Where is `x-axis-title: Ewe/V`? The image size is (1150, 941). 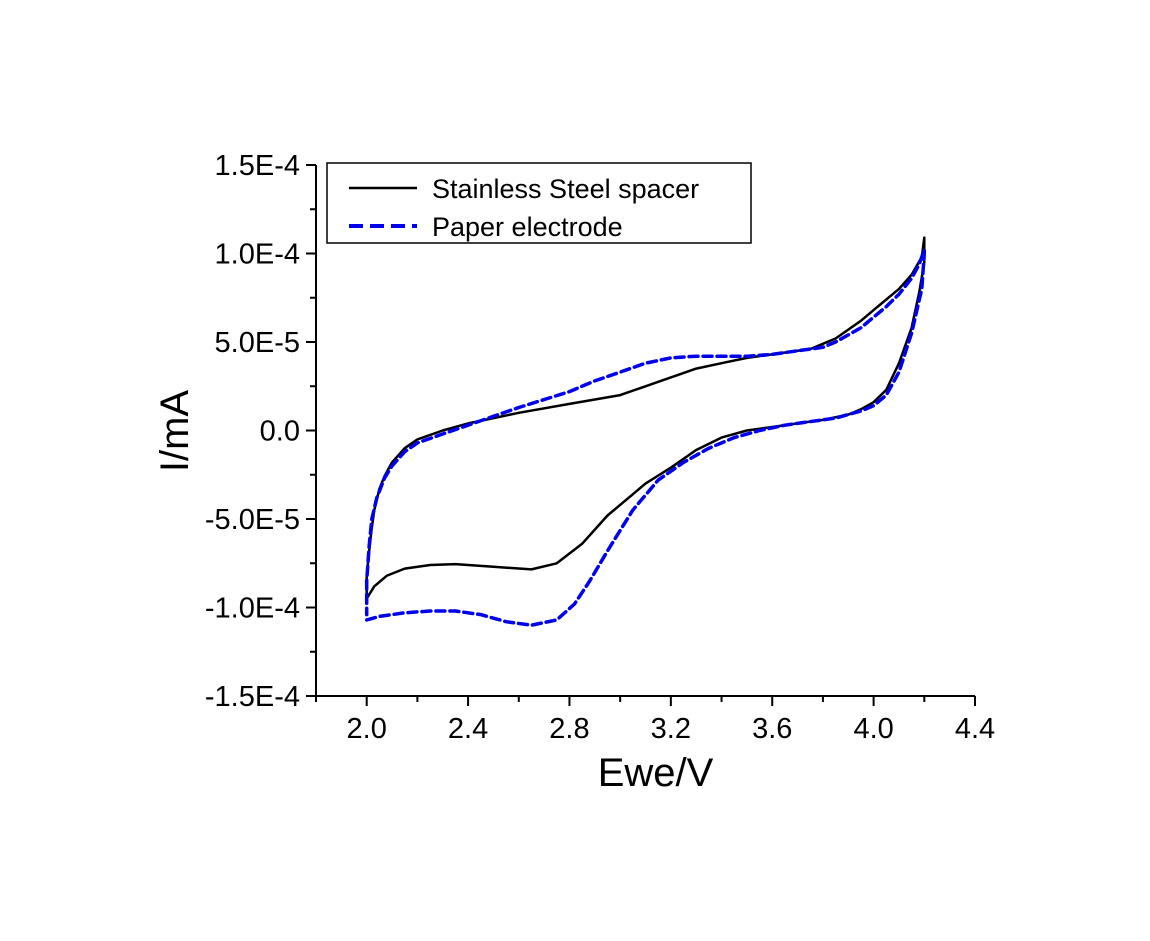
x-axis-title: Ewe/V is located at coordinates (656, 773).